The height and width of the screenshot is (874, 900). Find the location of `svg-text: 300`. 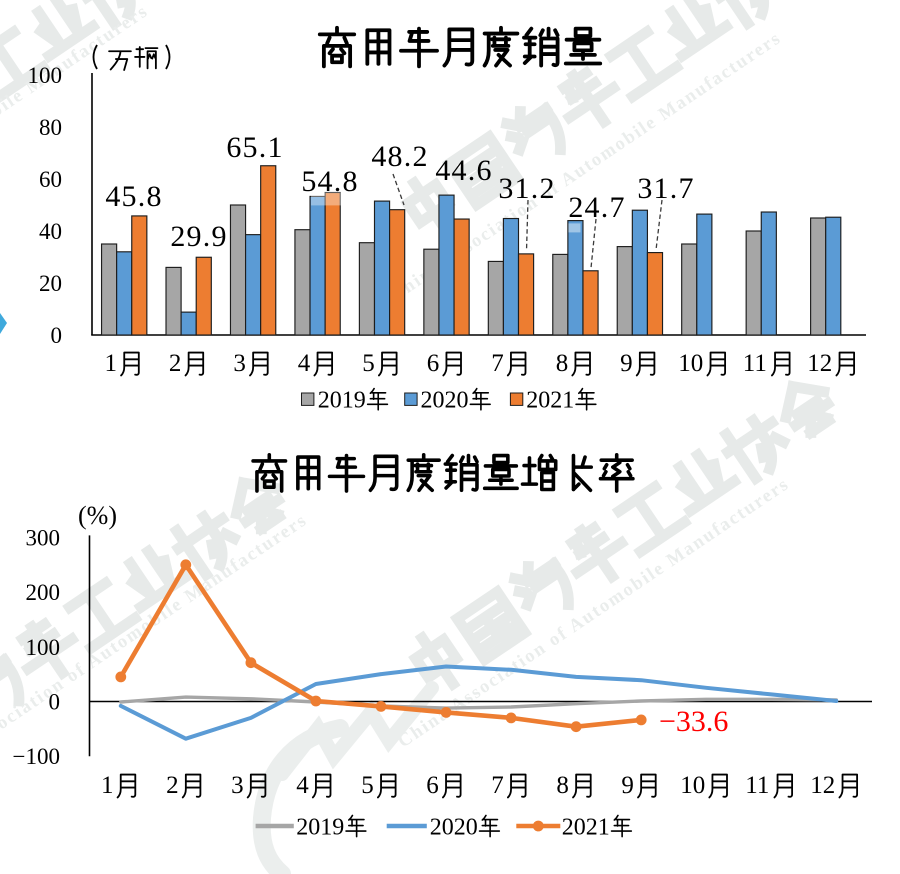

svg-text: 300 is located at coordinates (43, 537).